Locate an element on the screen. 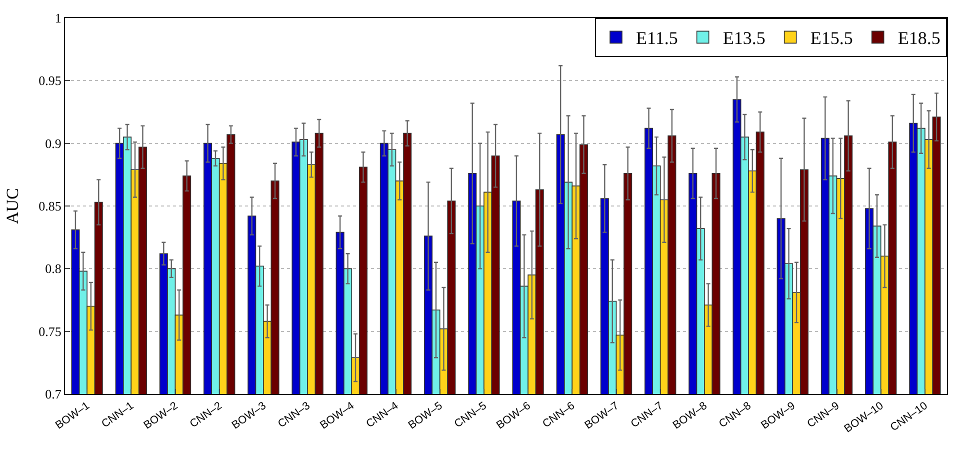  legend-label: E11.5 is located at coordinates (657, 38).